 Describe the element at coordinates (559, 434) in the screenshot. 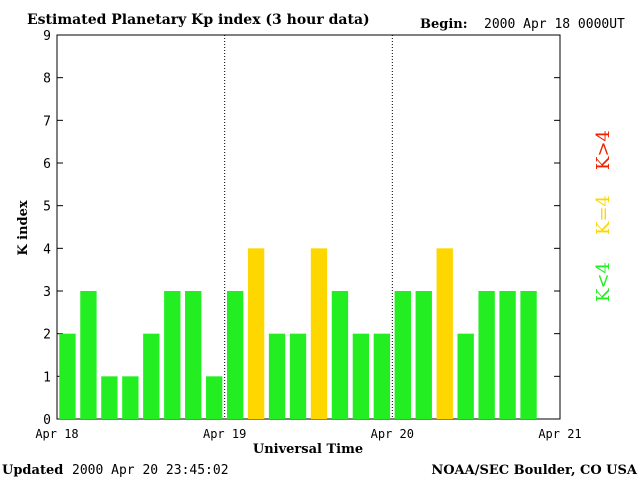

I see `x-tick-label: Apr 21` at that location.